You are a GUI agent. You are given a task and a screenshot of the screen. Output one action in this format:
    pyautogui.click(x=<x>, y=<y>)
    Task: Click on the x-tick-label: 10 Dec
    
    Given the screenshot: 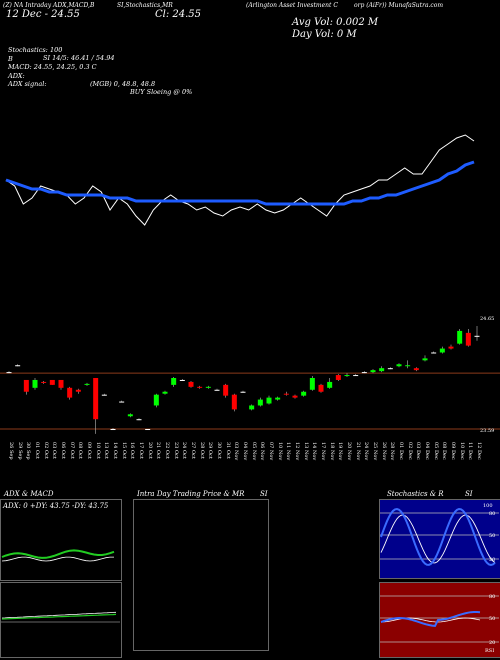 What is the action you would take?
    pyautogui.click(x=461, y=451)
    